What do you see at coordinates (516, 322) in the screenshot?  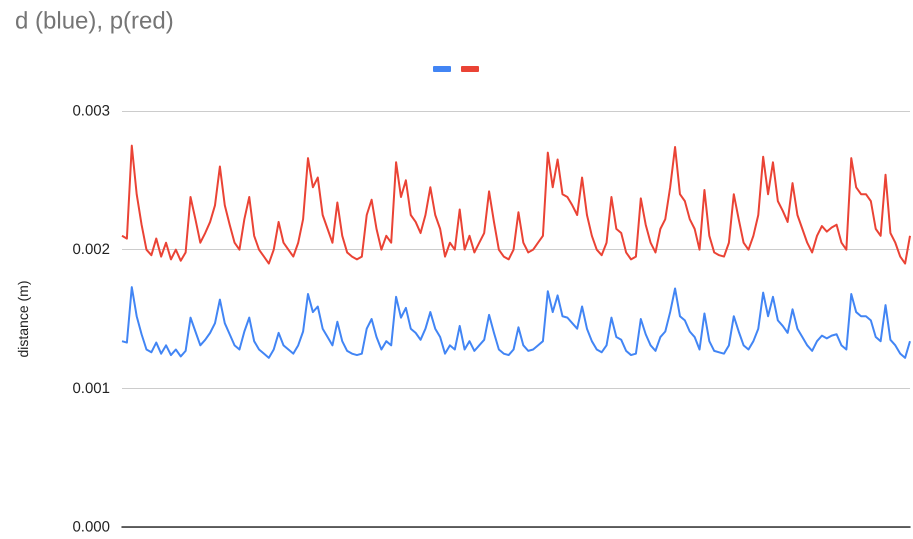 I see `line-series` at bounding box center [516, 322].